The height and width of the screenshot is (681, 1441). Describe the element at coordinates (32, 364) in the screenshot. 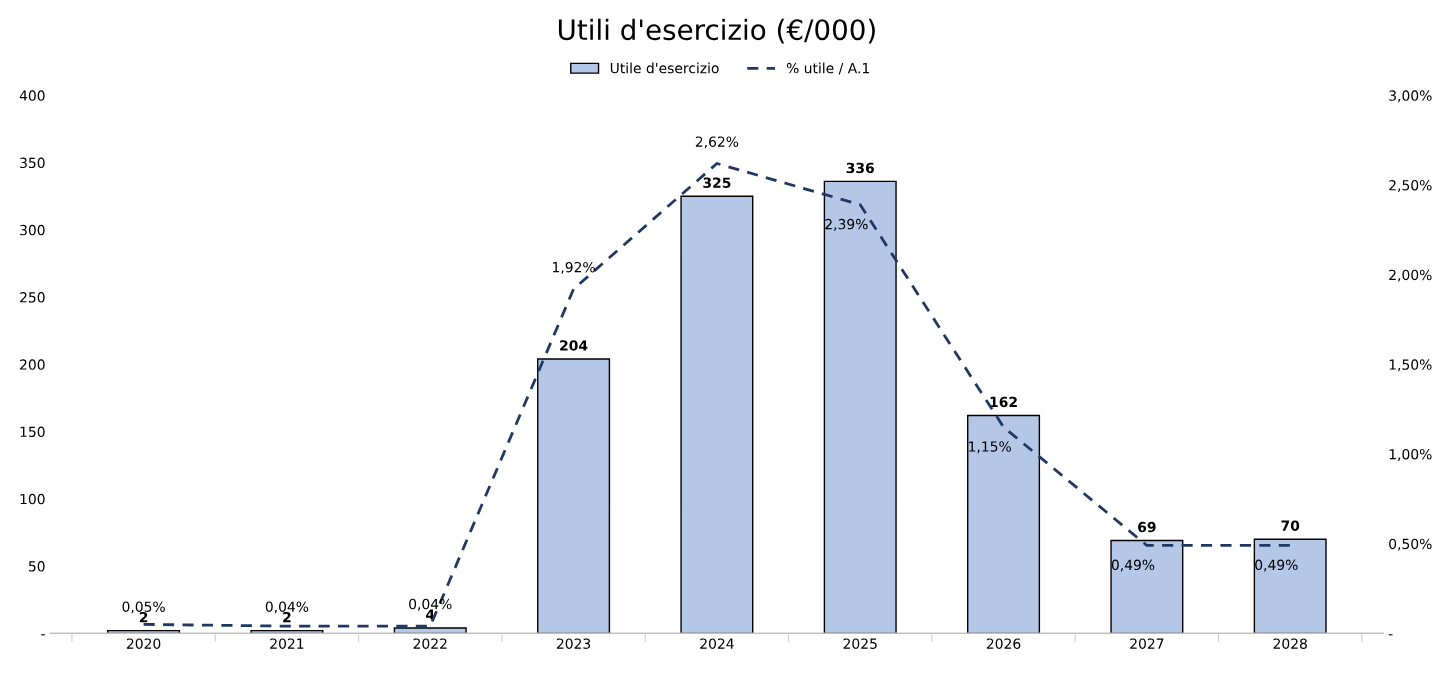

I see `y-tick-label: 200` at that location.